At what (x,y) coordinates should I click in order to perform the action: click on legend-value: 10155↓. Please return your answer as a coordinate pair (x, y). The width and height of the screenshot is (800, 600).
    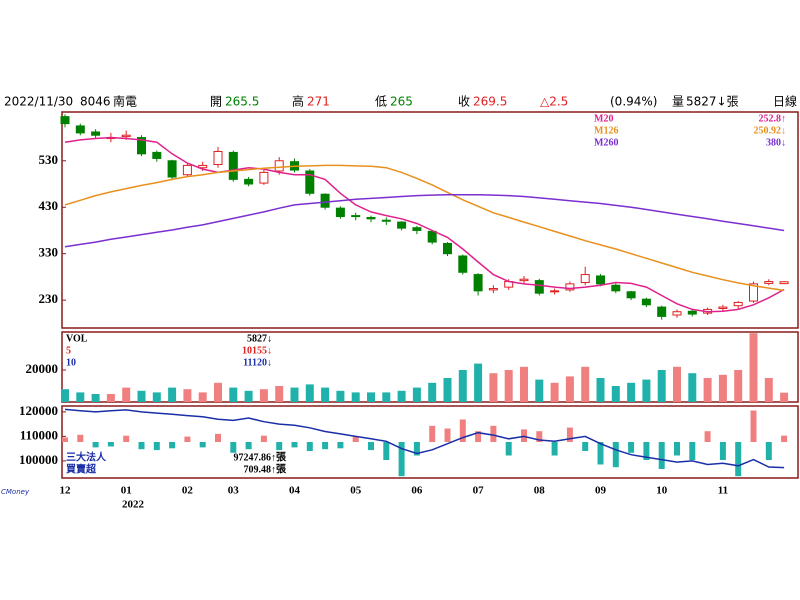
    Looking at the image, I should click on (257, 350).